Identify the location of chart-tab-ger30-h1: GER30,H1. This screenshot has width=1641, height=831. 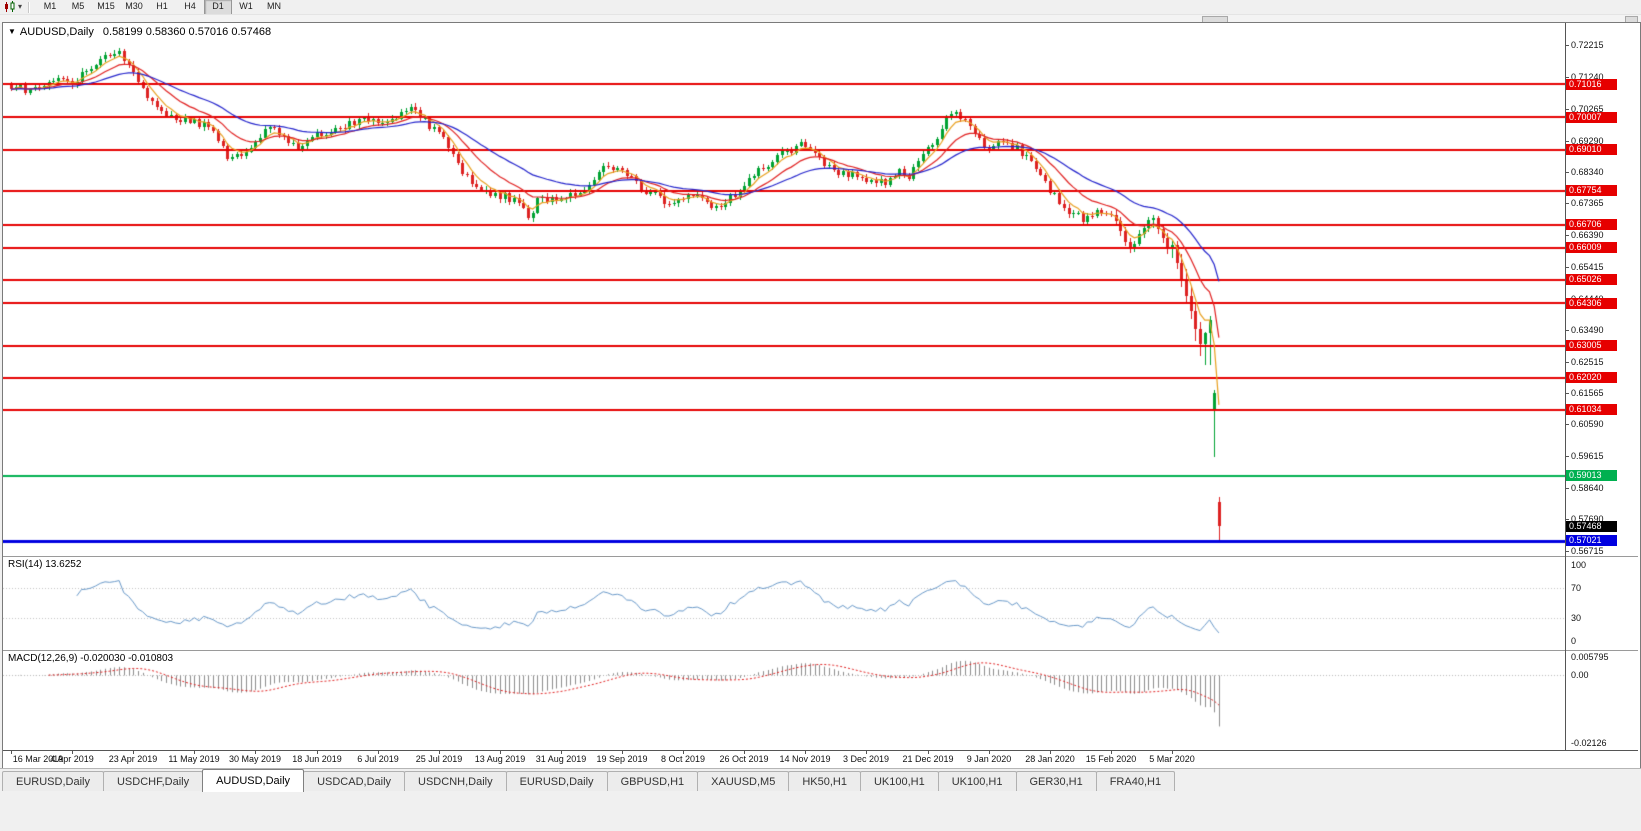
(1056, 781).